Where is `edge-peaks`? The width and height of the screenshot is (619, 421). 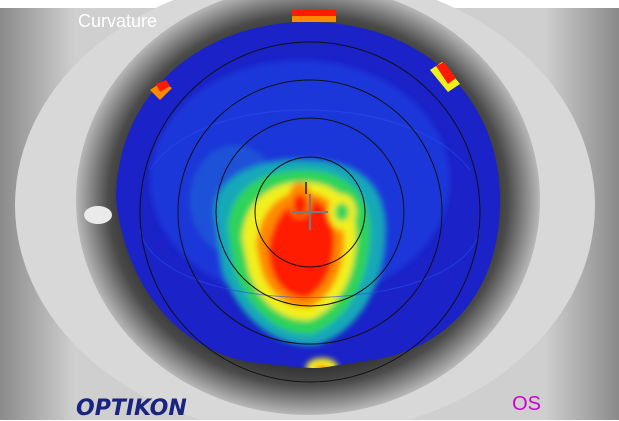 edge-peaks is located at coordinates (305, 55).